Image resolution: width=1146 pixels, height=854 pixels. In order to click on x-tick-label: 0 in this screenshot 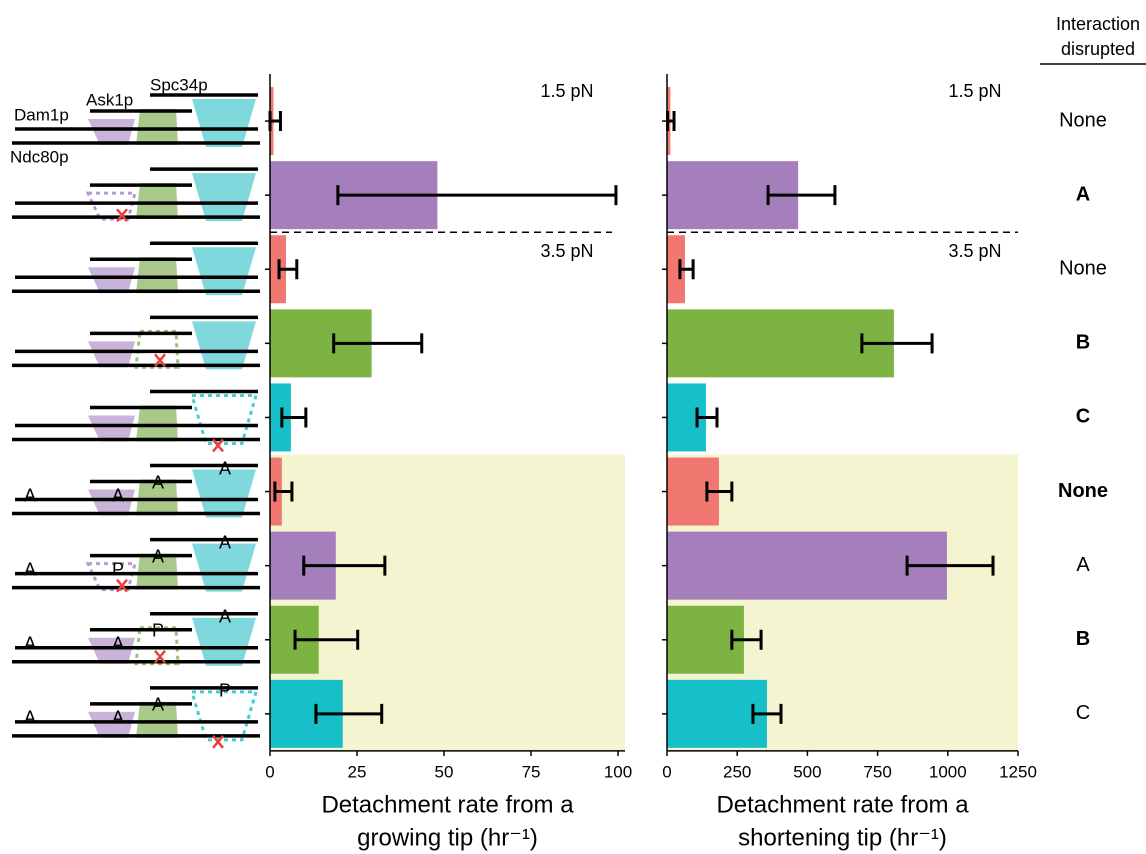, I will do `click(269, 771)`.